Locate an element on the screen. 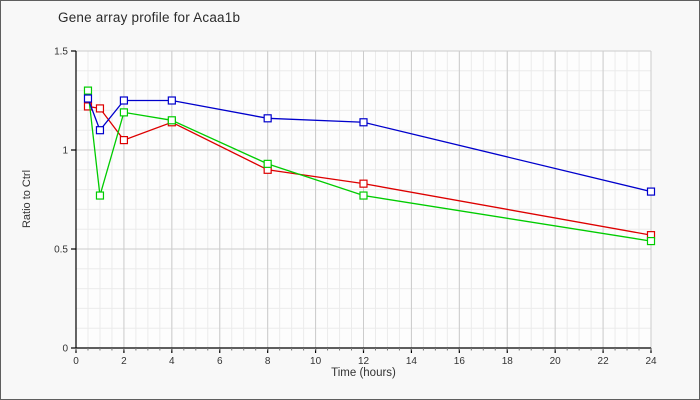  x-tick-label: 18 is located at coordinates (508, 361).